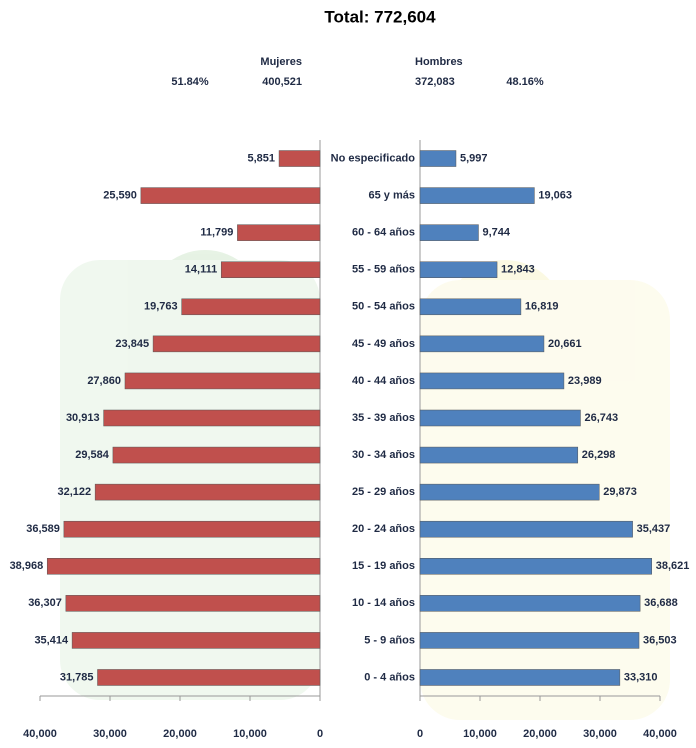  I want to click on category-label: 15 - 19 años, so click(383, 566).